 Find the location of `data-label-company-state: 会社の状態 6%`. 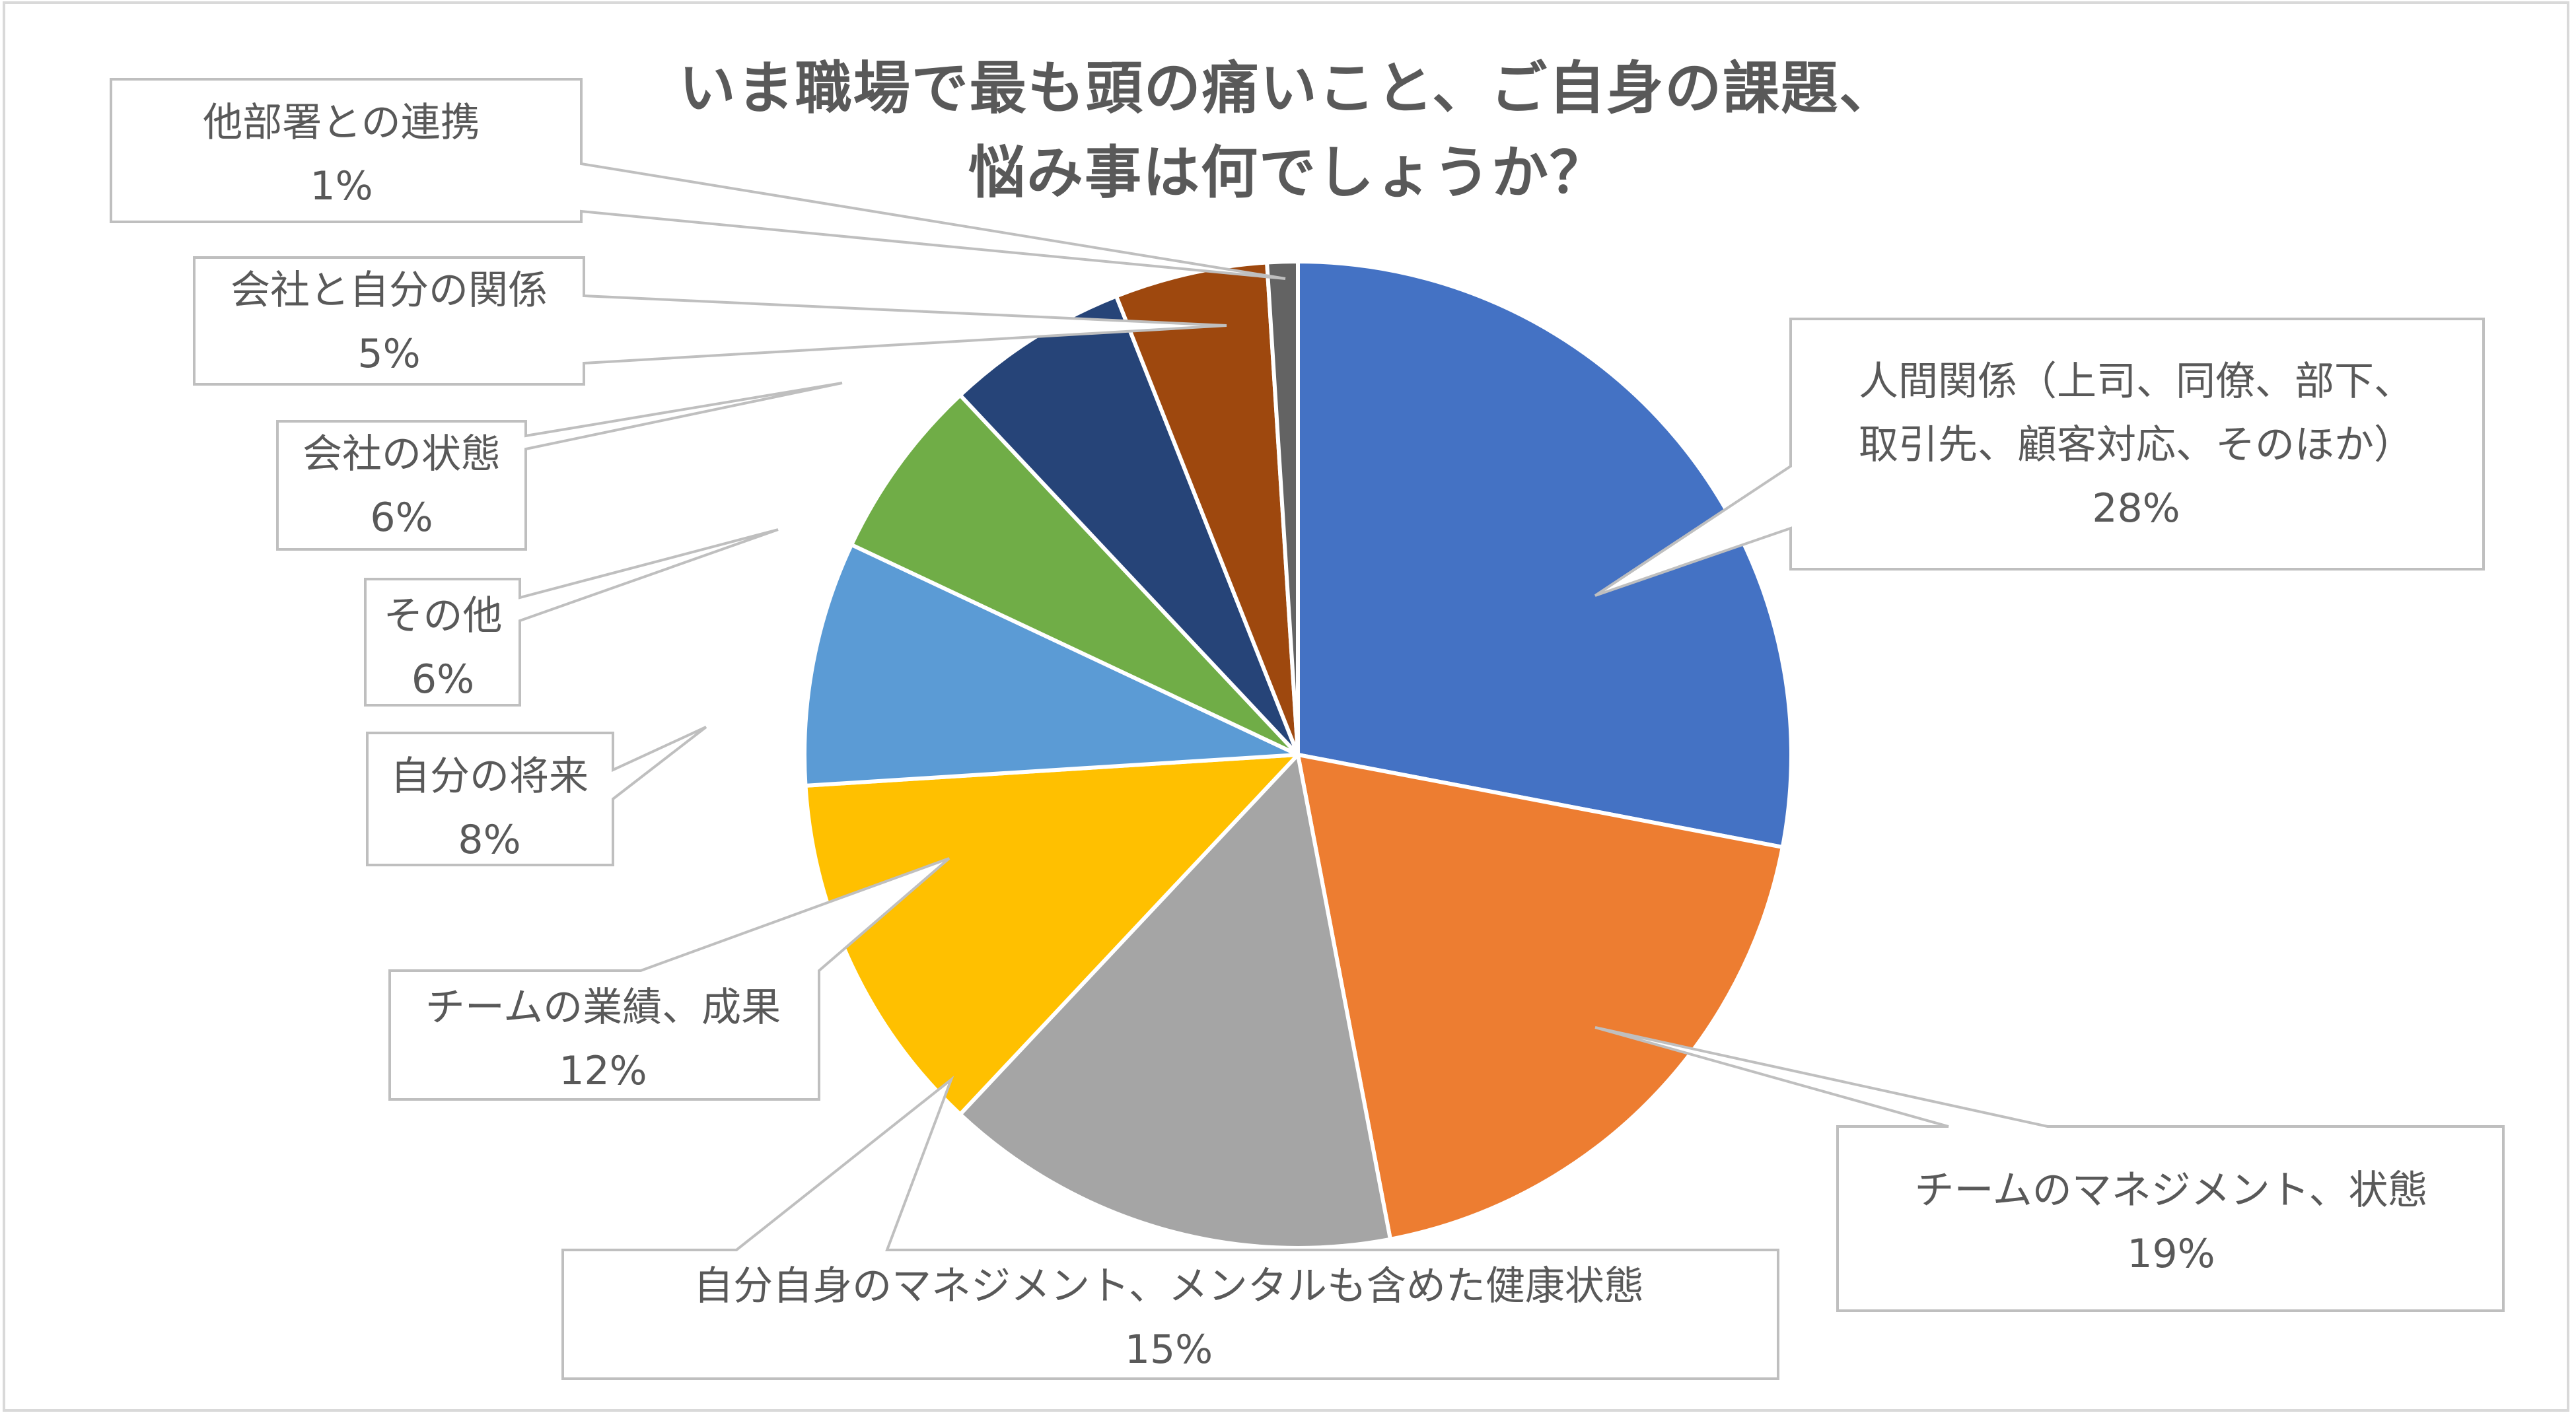

data-label-company-state: 会社の状態 6% is located at coordinates (402, 486).